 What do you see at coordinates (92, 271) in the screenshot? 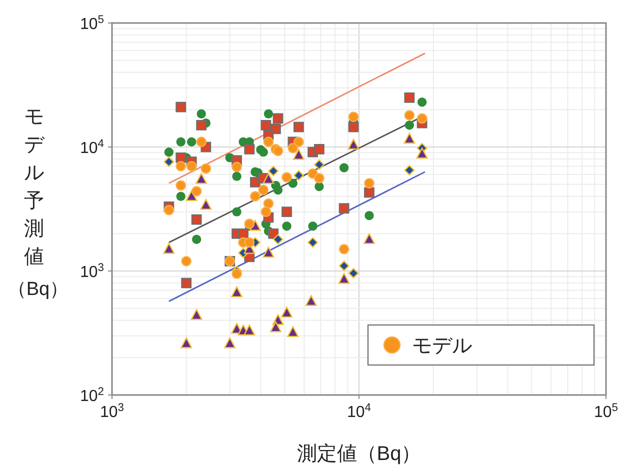
I see `y-tick-label: 10$^{3}$` at bounding box center [92, 271].